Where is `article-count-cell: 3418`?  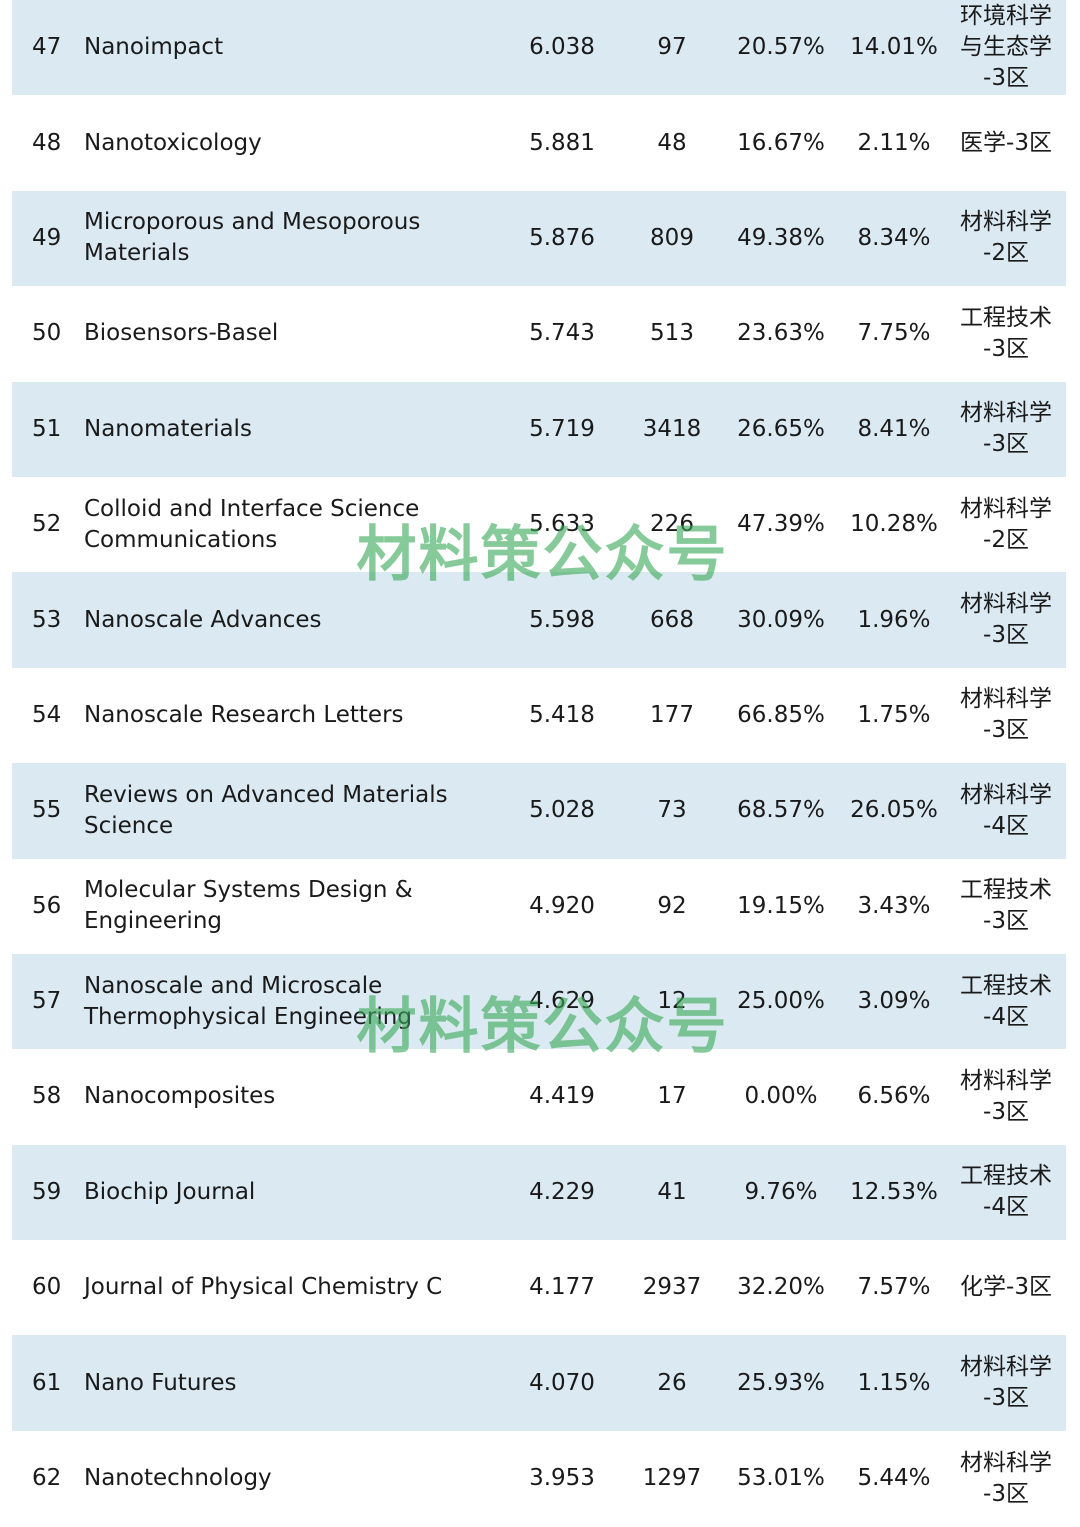 article-count-cell: 3418 is located at coordinates (672, 428).